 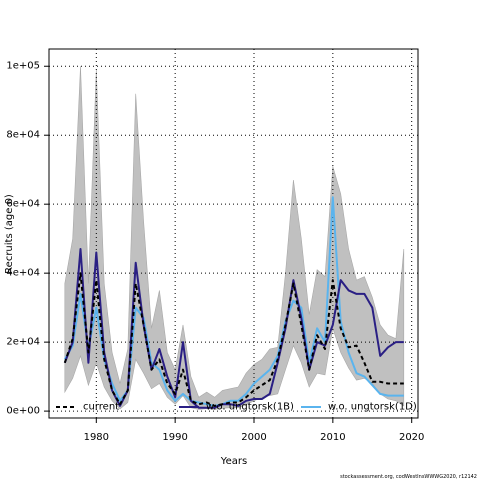 What do you see at coordinates (411, 437) in the screenshot?
I see `x-tick-label: 2020` at bounding box center [411, 437].